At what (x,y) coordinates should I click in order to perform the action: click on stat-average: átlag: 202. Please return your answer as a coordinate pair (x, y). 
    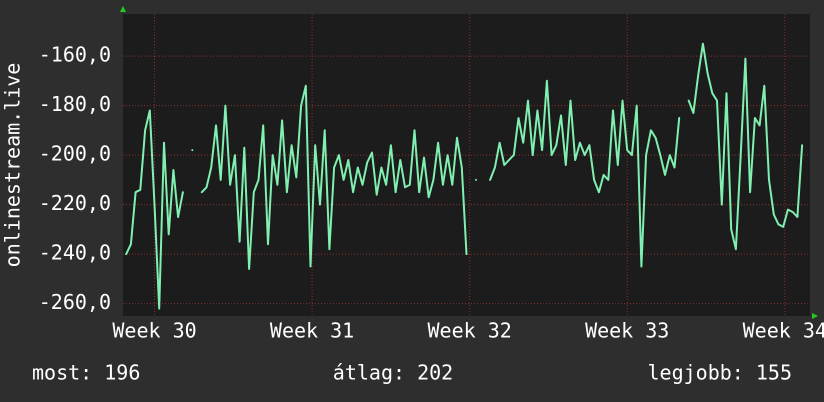
    Looking at the image, I should click on (393, 373).